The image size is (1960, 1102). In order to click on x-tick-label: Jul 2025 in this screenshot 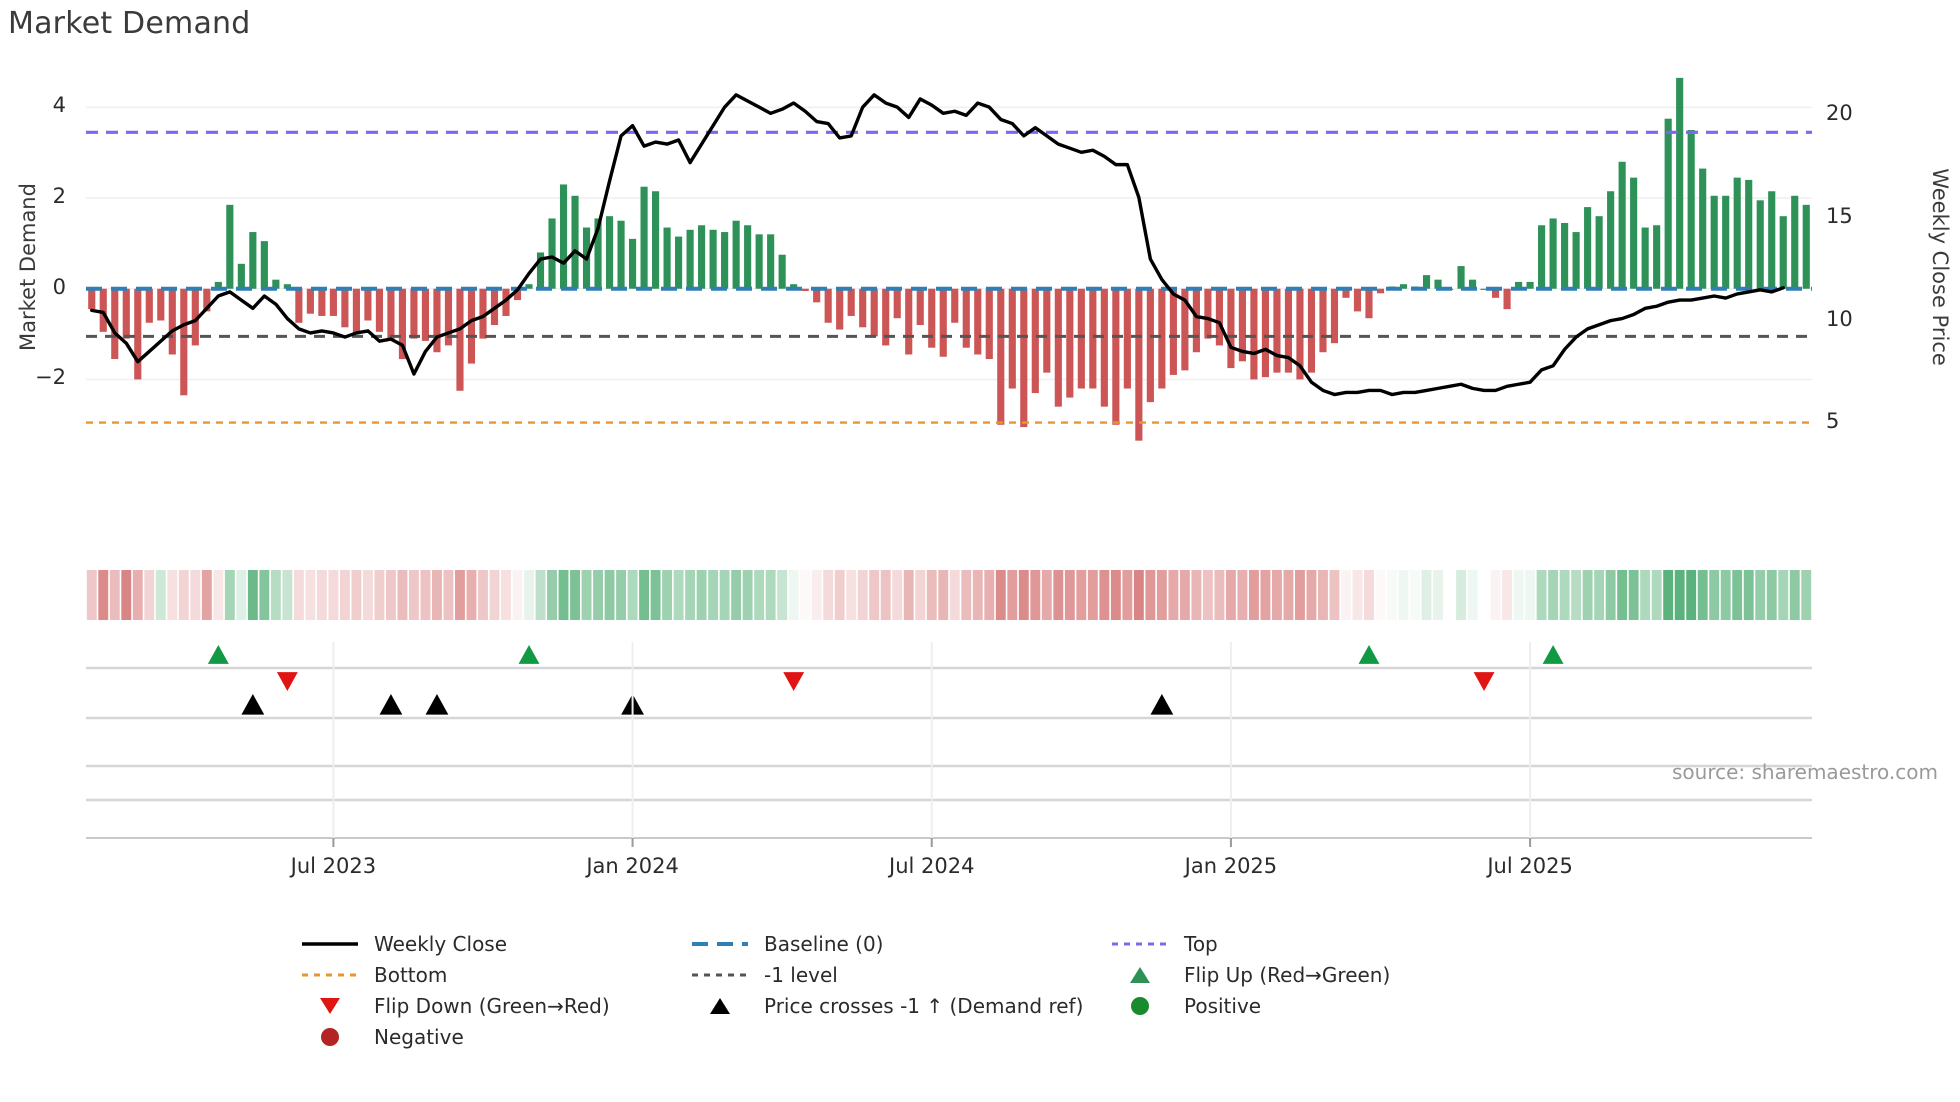, I will do `click(1530, 866)`.